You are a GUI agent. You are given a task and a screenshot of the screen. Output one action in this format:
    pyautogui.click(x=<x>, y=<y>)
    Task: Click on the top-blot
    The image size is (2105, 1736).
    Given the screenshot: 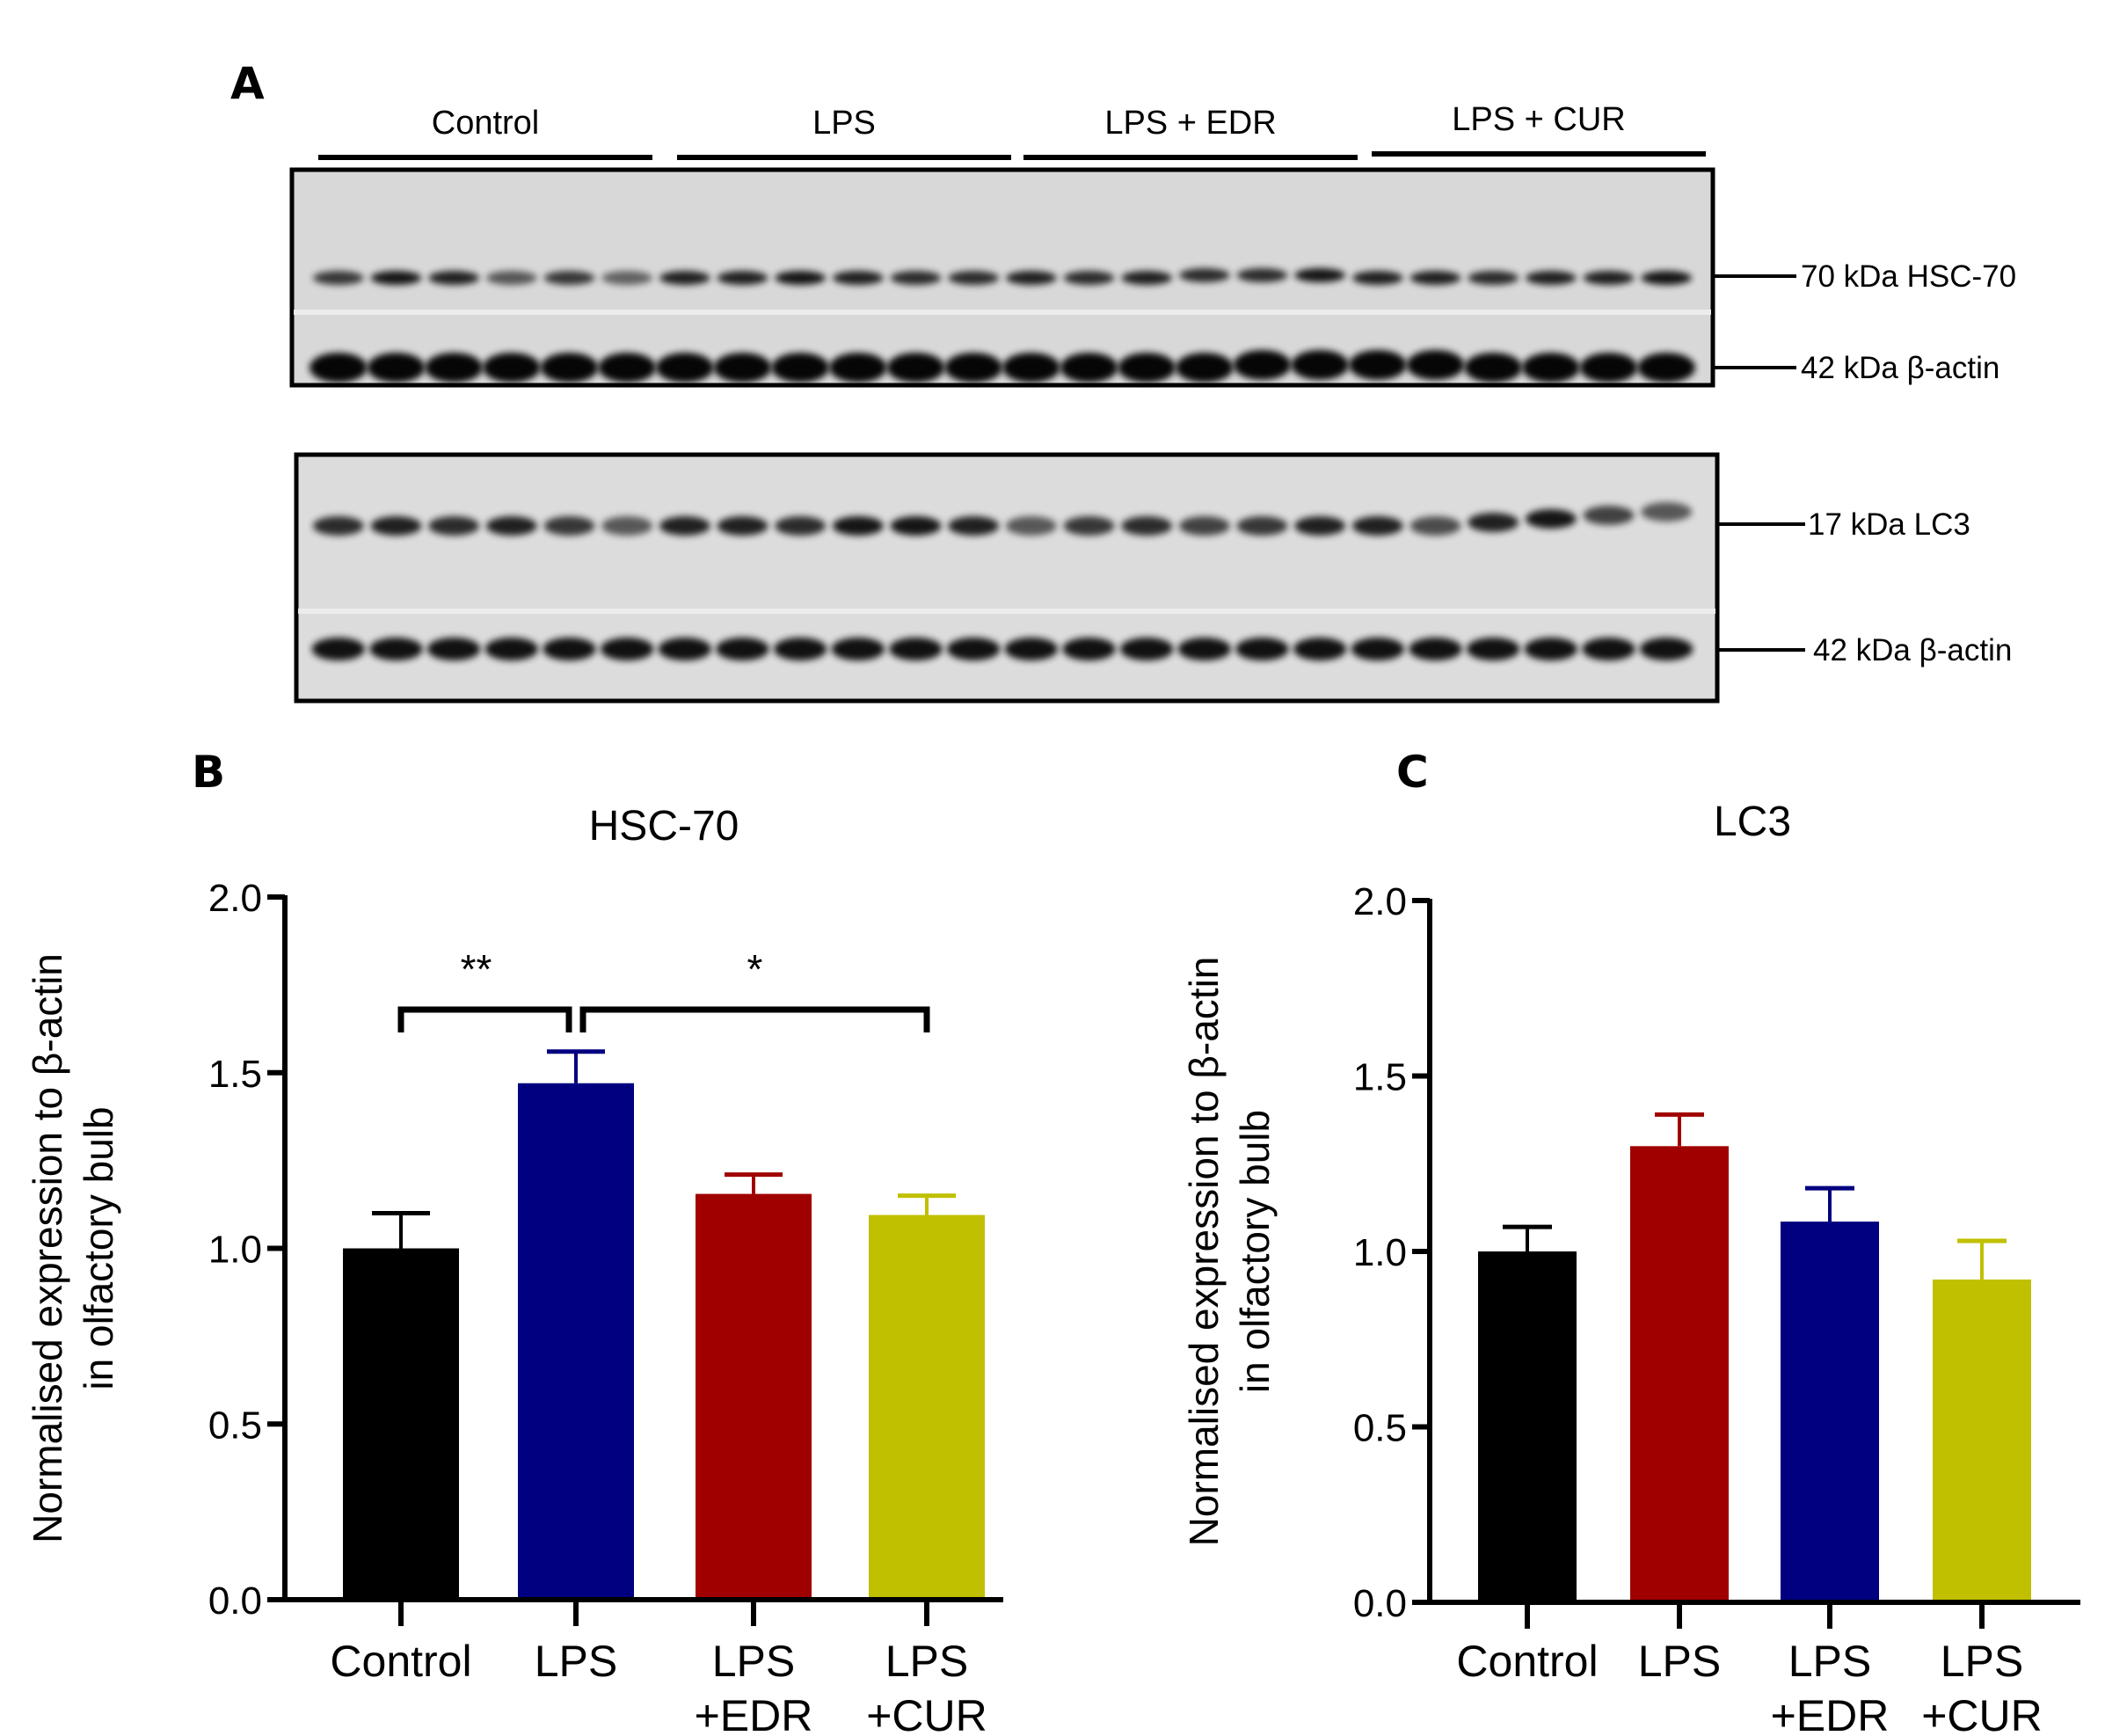 What is the action you would take?
    pyautogui.click(x=1002, y=278)
    